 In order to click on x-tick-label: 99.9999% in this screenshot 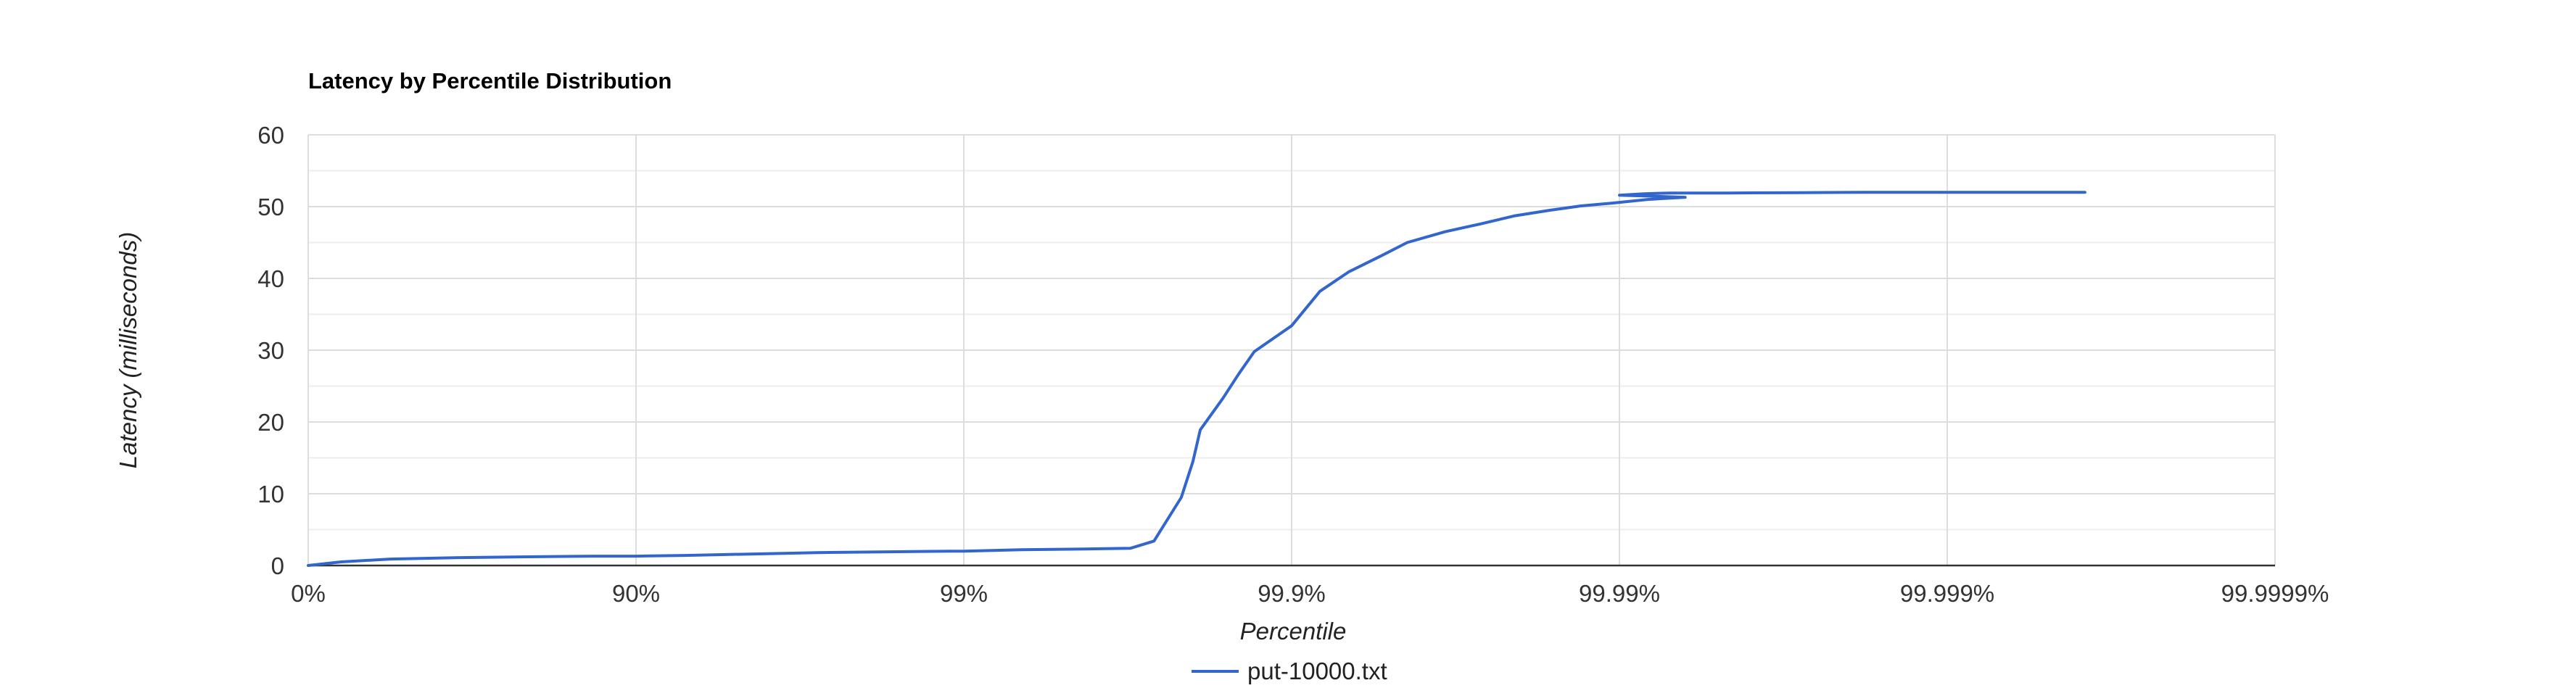, I will do `click(2275, 593)`.